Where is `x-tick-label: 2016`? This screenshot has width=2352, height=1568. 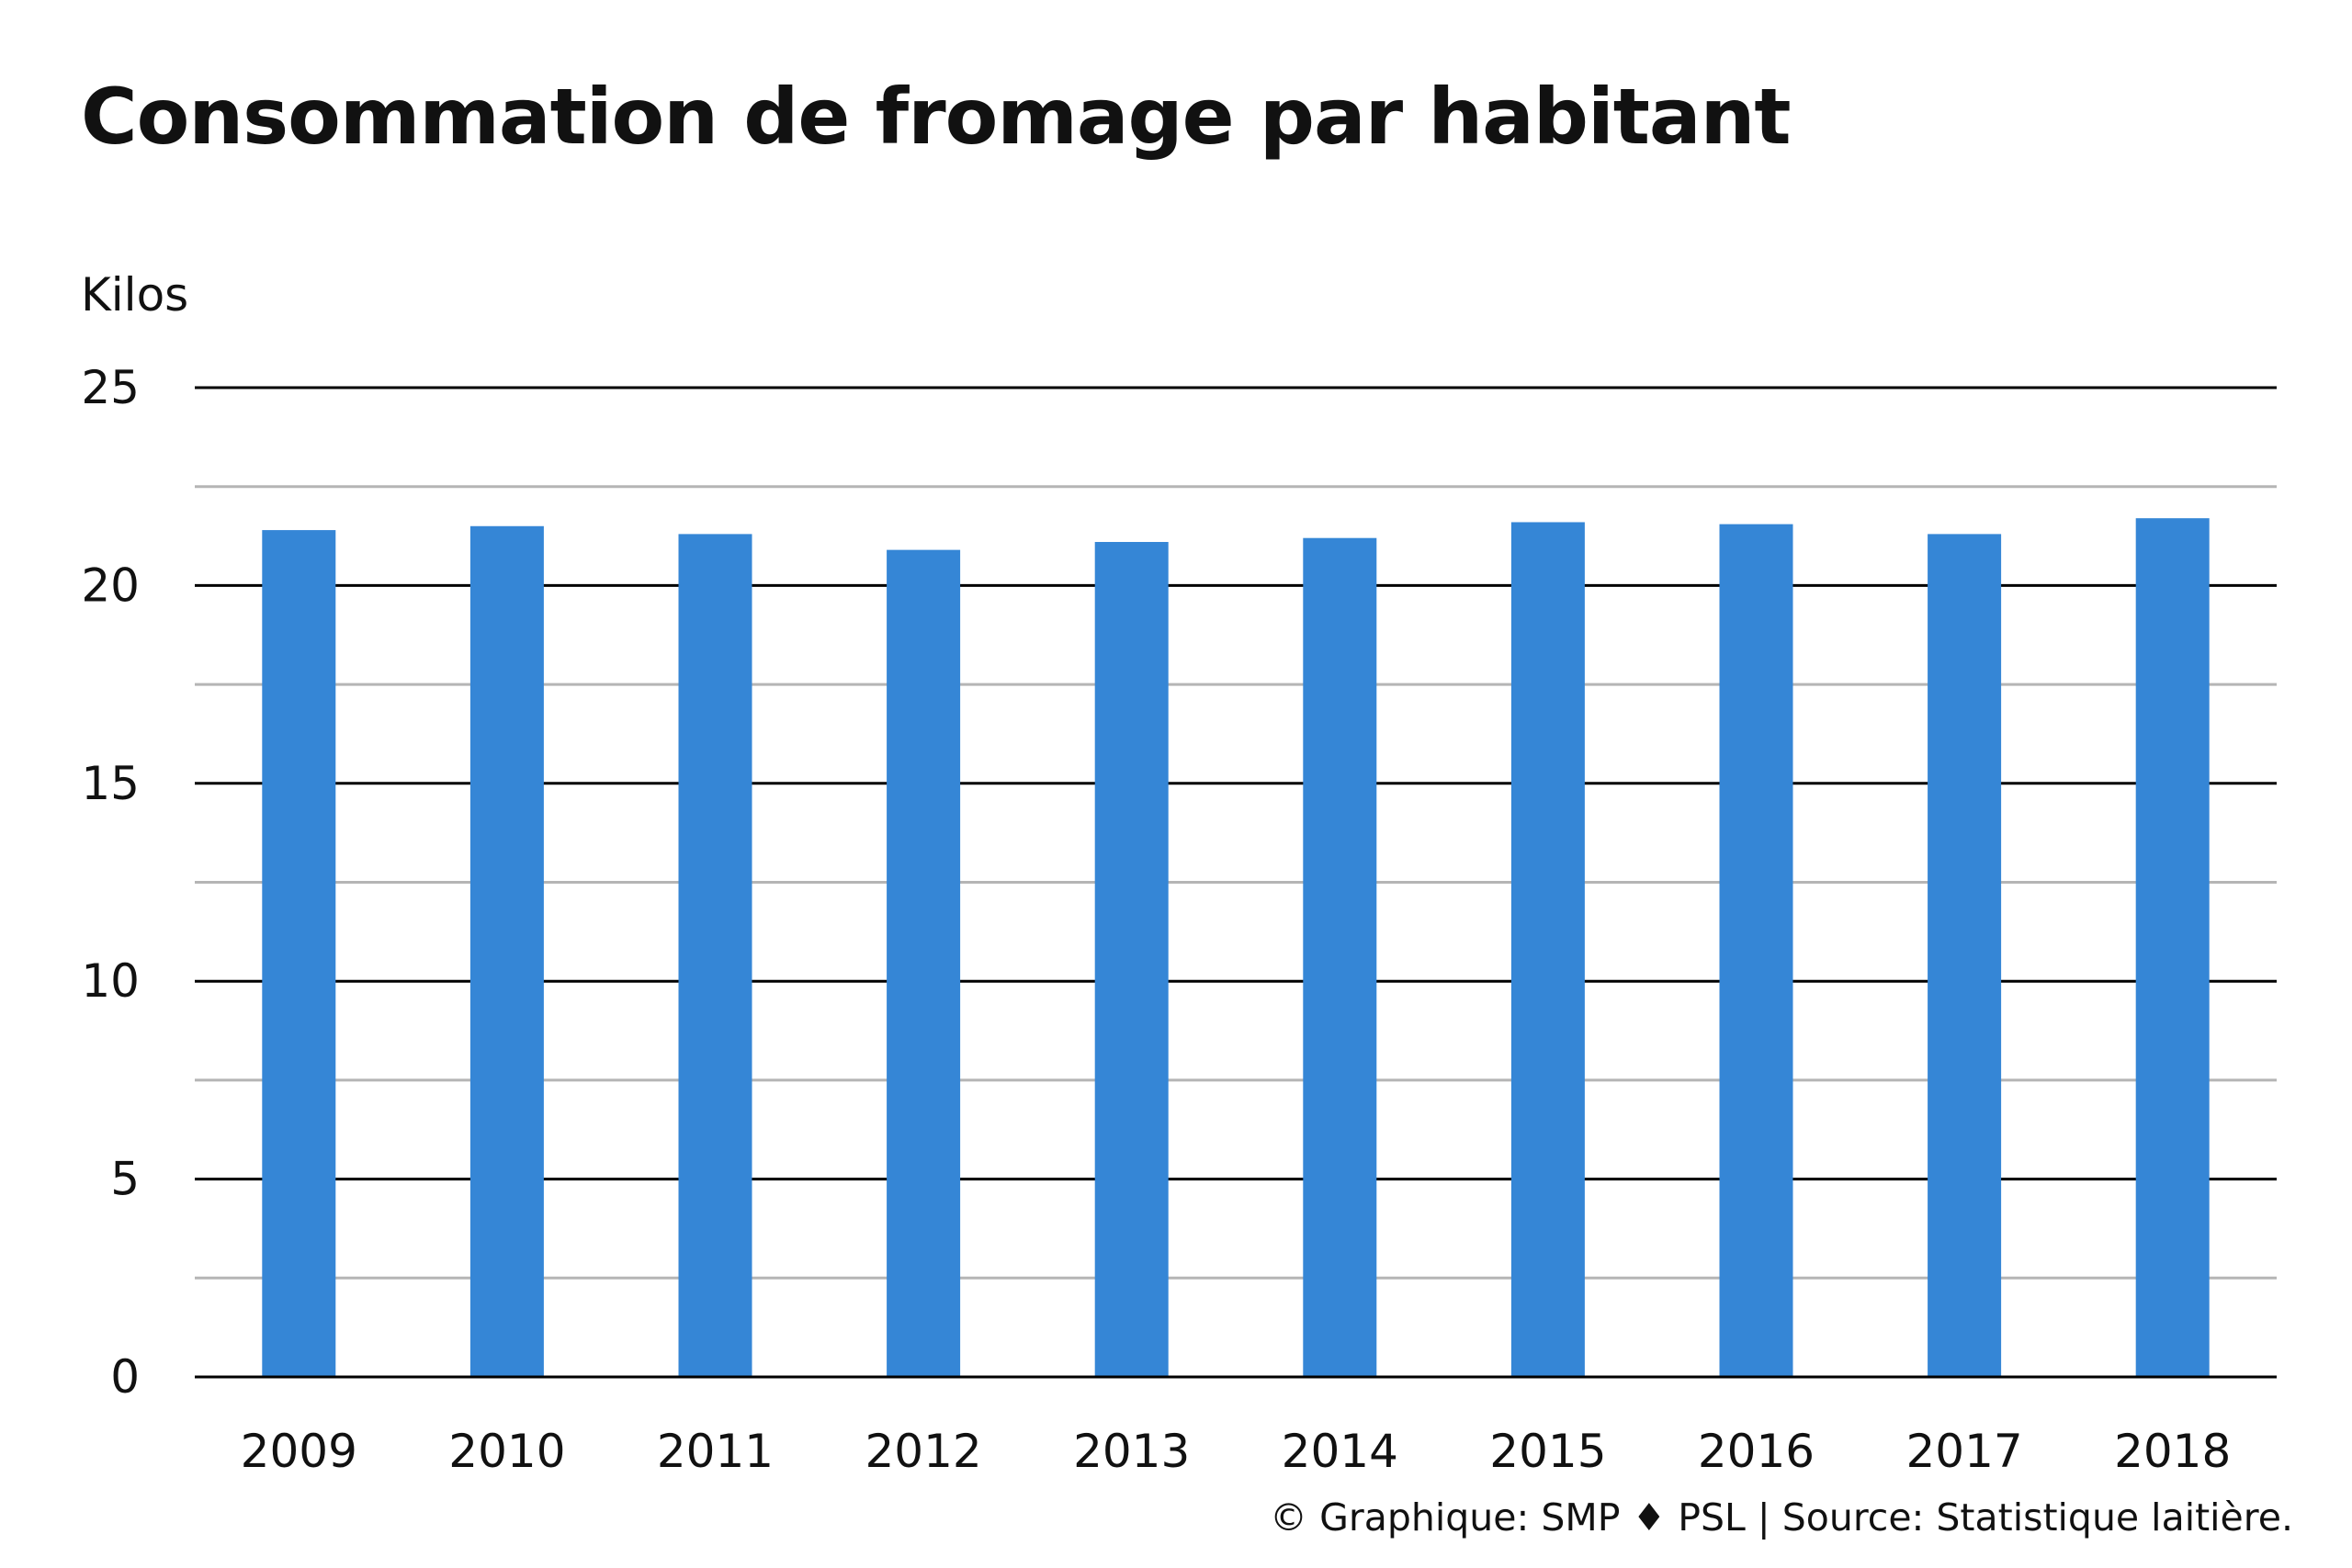
x-tick-label: 2016 is located at coordinates (1757, 1452).